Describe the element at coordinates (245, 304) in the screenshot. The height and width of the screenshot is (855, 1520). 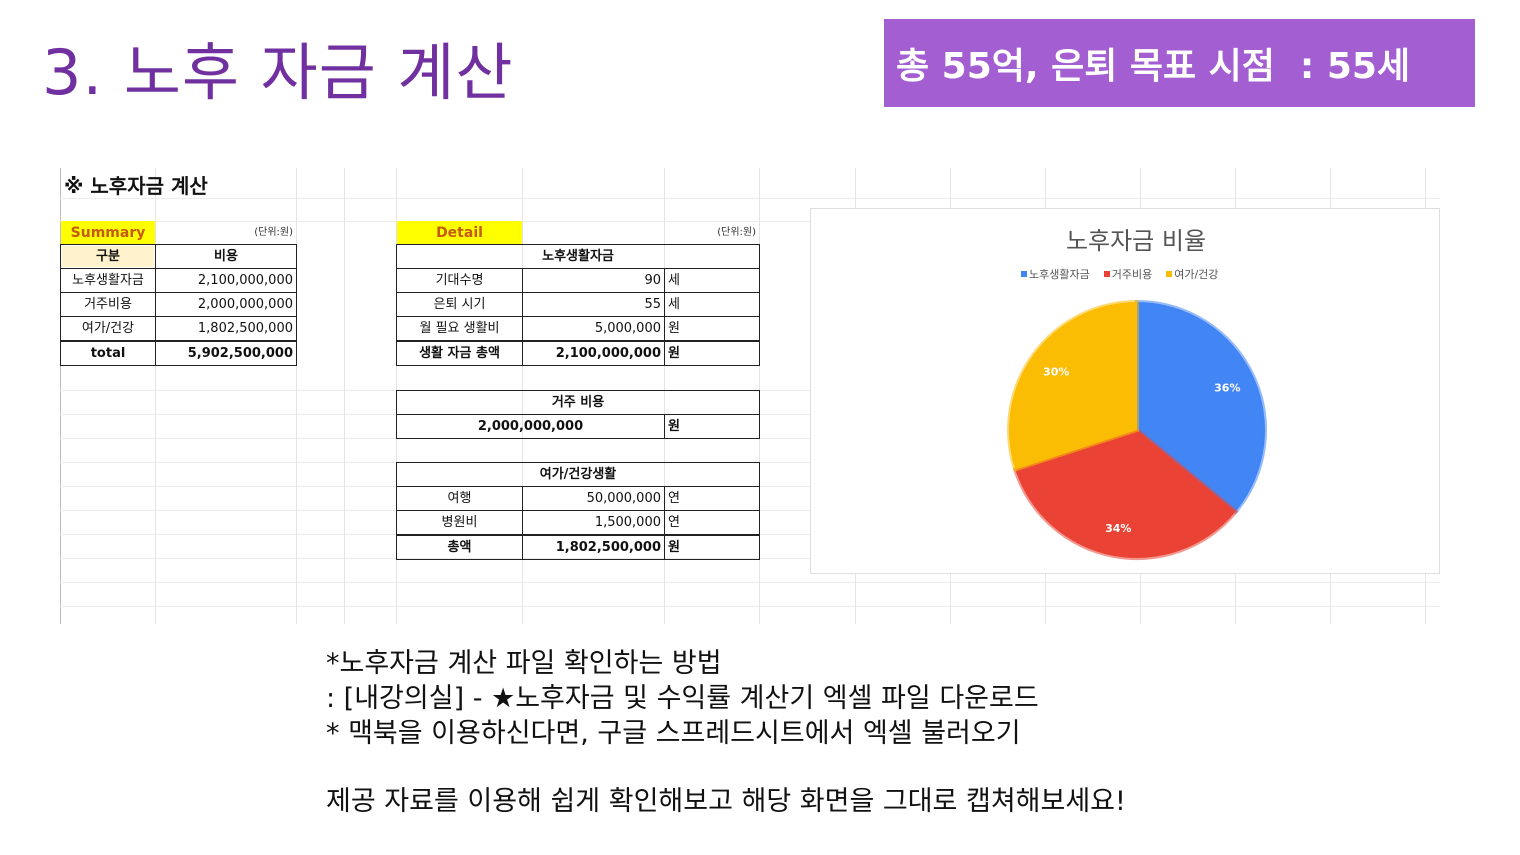
I see `summary-row-value: 2,000,000,000` at that location.